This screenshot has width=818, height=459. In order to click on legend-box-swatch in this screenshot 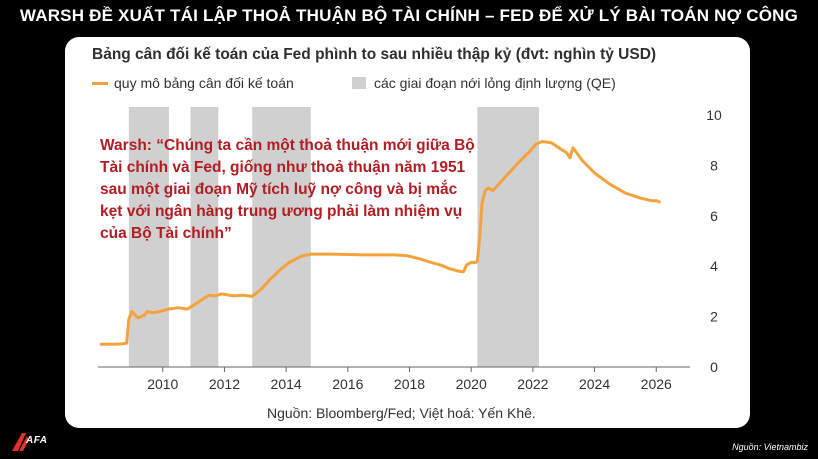, I will do `click(359, 83)`.